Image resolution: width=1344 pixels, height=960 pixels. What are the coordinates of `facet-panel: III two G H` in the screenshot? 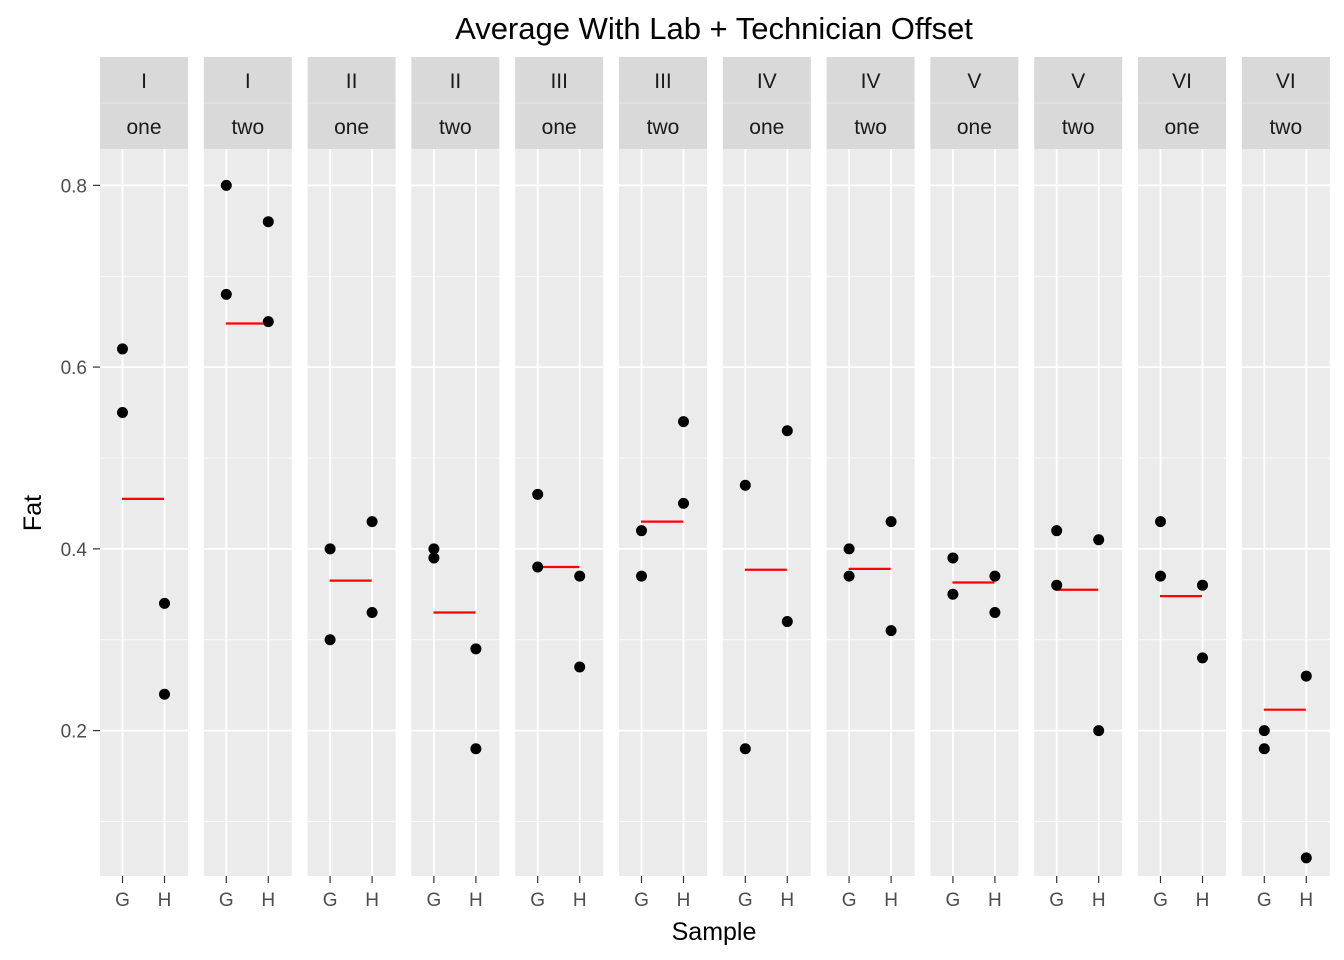 It's located at (663, 484).